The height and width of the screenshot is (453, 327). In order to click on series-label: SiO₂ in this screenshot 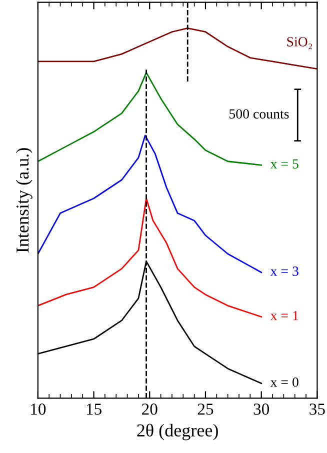, I will do `click(299, 43)`.